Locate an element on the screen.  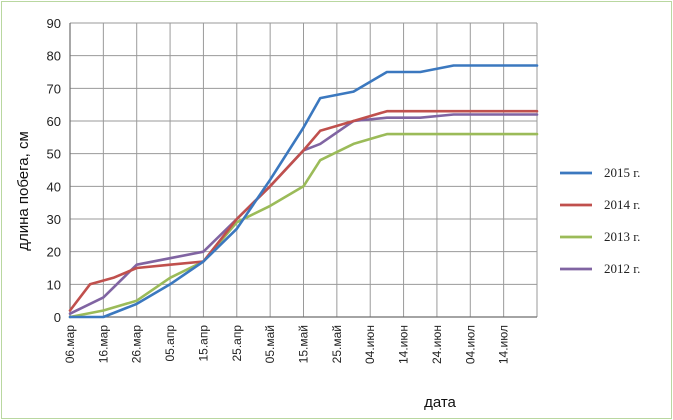
legend-item: 2014 г. is located at coordinates (600, 204).